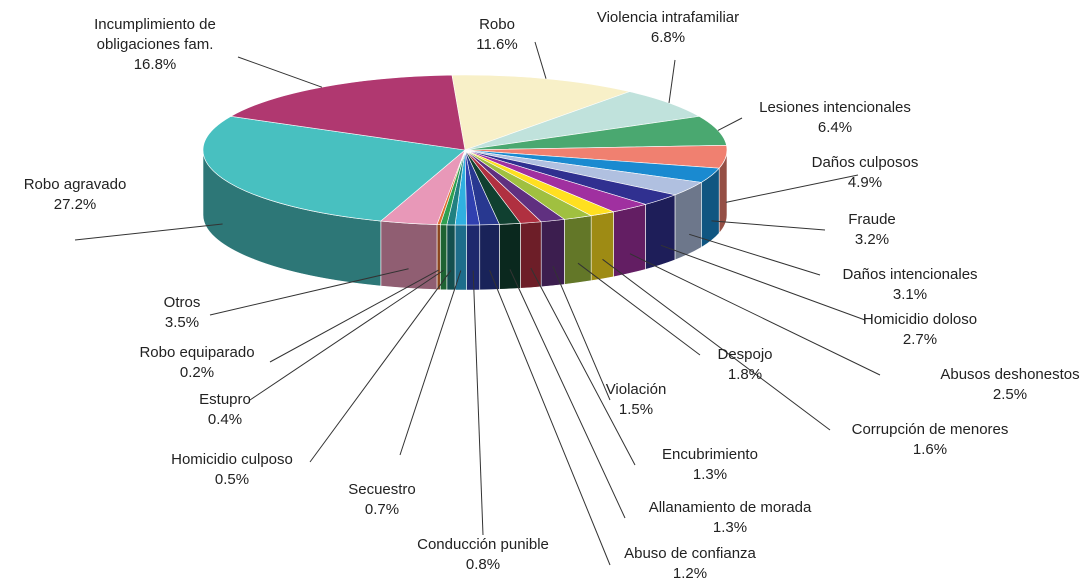 This screenshot has width=1084, height=587. What do you see at coordinates (835, 107) in the screenshot?
I see `label-text: Lesiones intencionales` at bounding box center [835, 107].